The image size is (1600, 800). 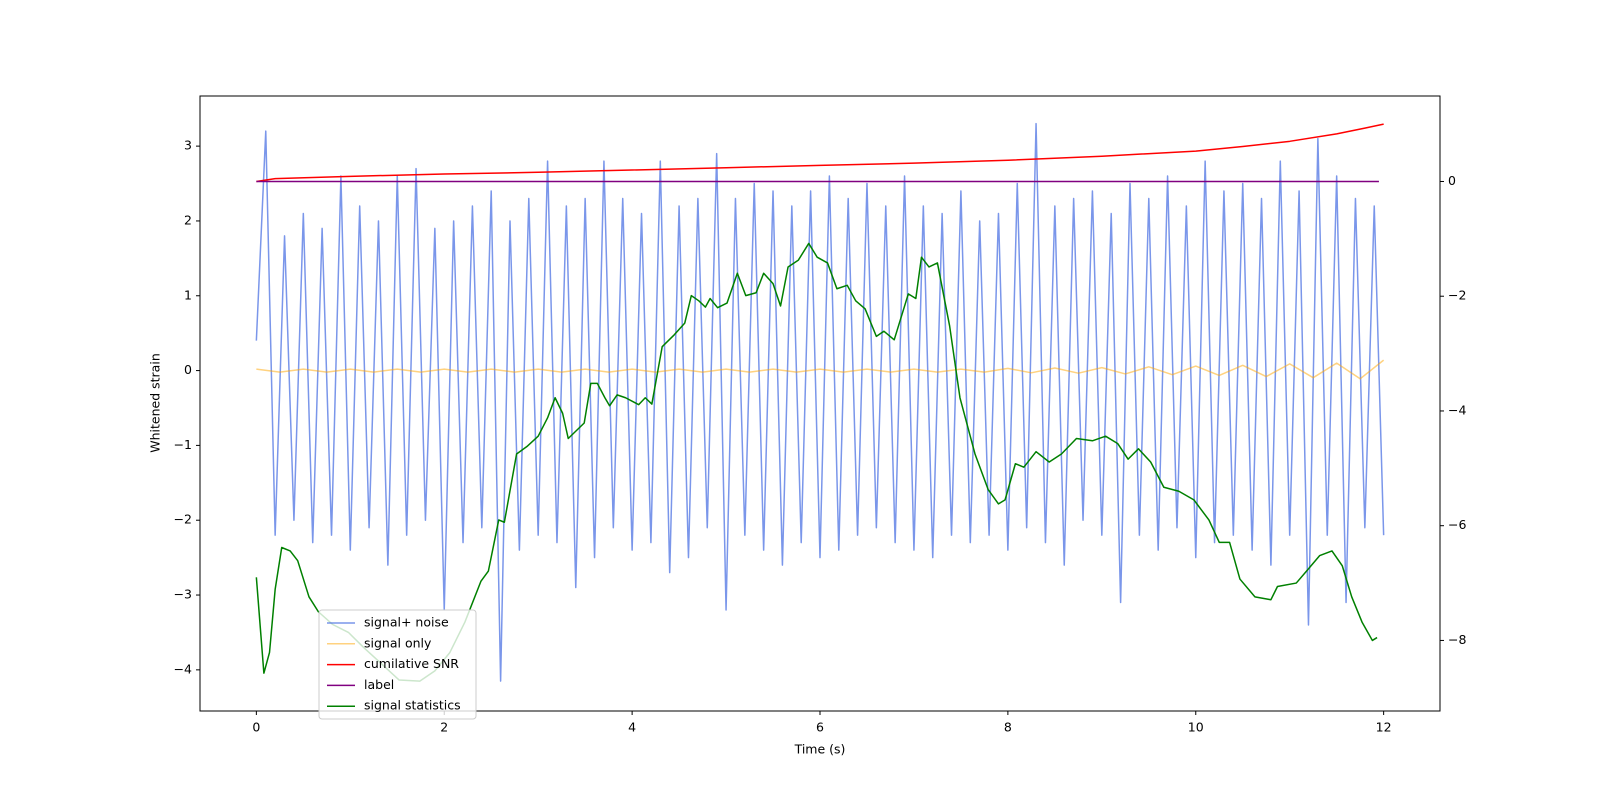 I want to click on y2-tick-label: −4, so click(x=1457, y=409).